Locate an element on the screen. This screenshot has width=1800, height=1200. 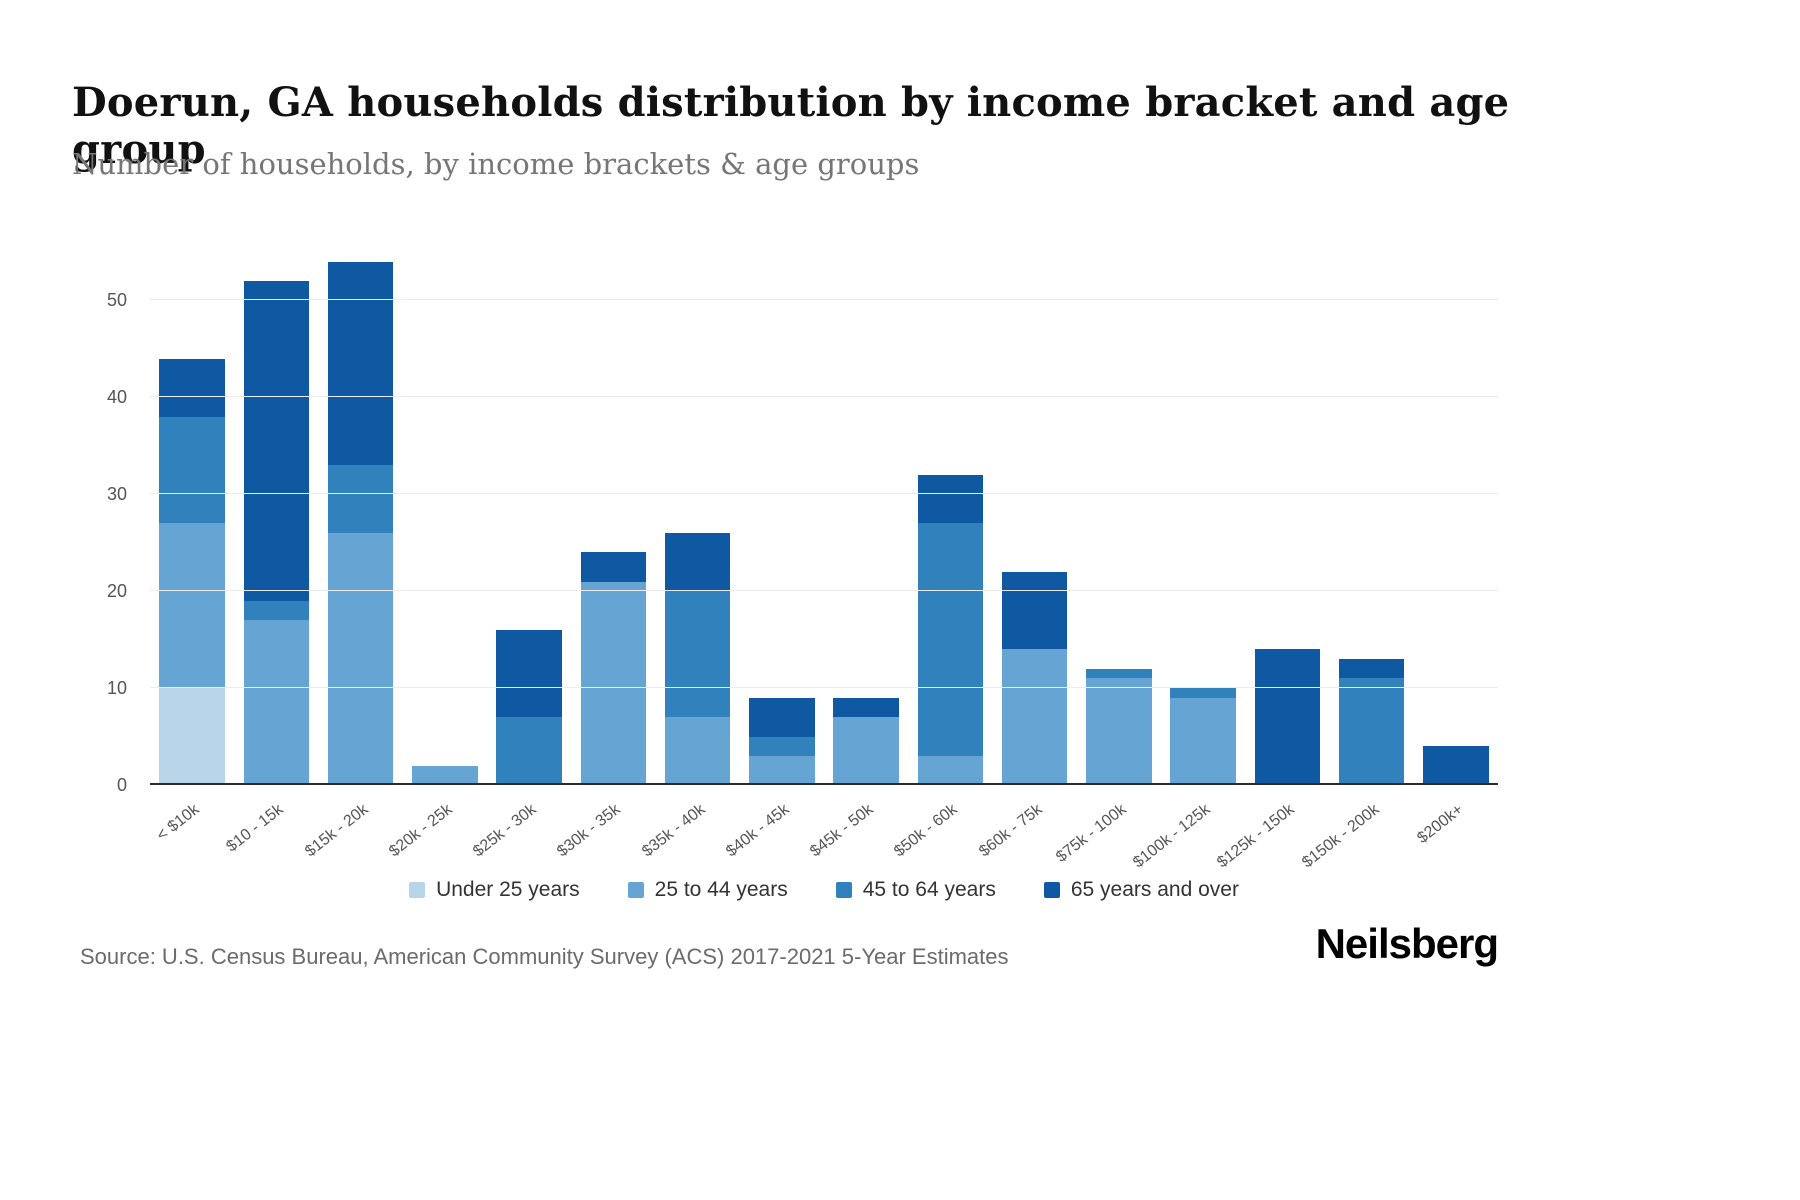
legend-label: 25 to 44 years is located at coordinates (721, 889).